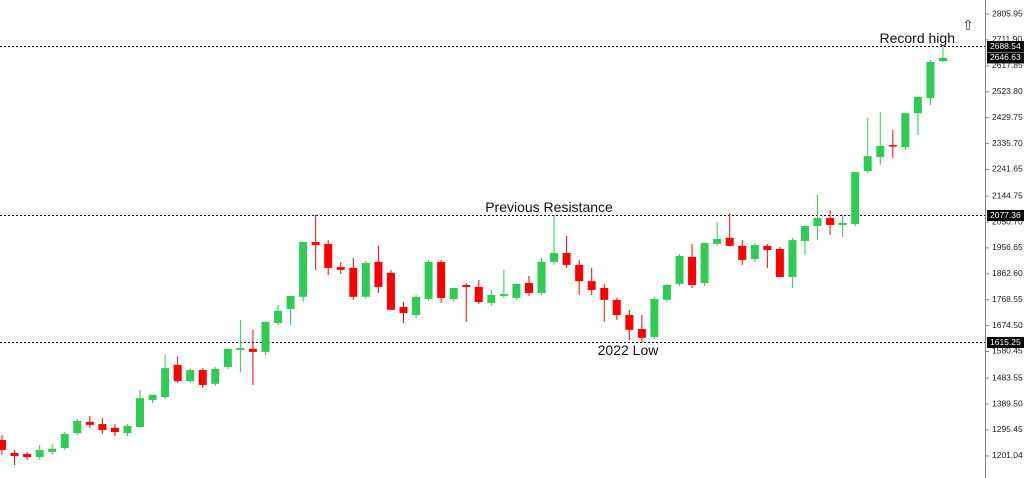  Describe the element at coordinates (1007, 299) in the screenshot. I see `y-tick-label: 1768.55` at that location.